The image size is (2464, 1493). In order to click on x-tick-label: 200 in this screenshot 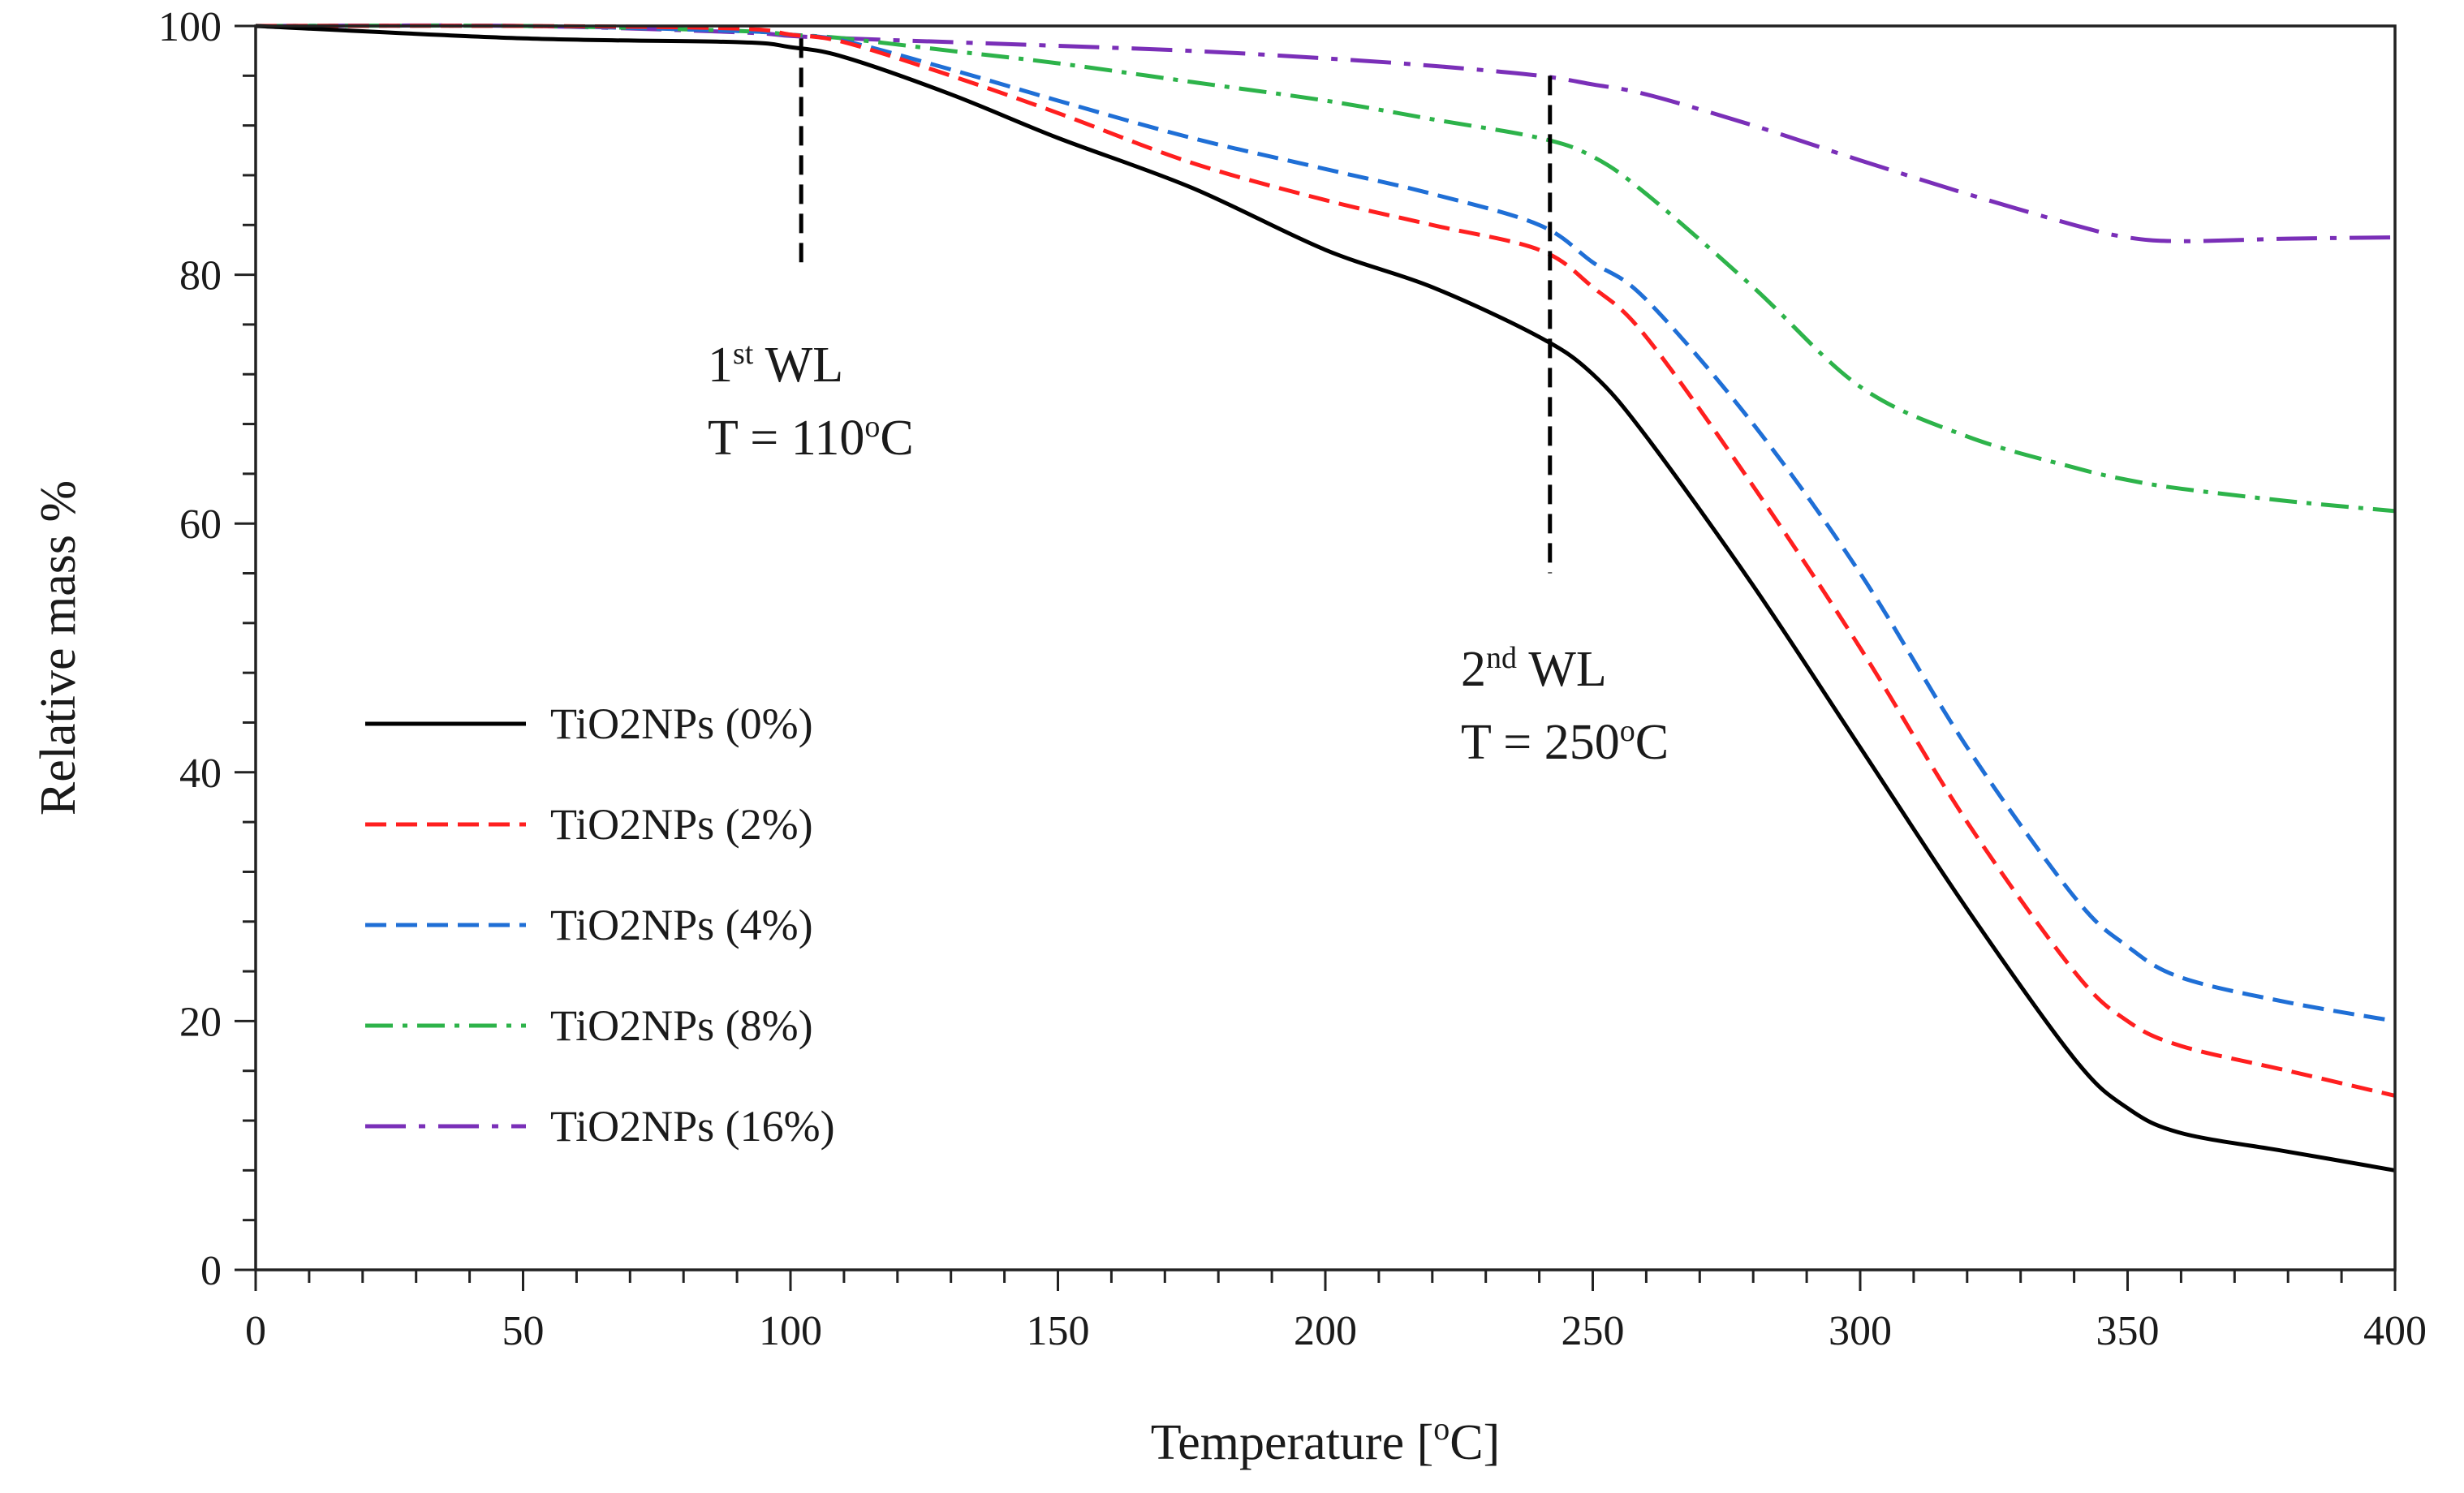, I will do `click(1326, 1331)`.